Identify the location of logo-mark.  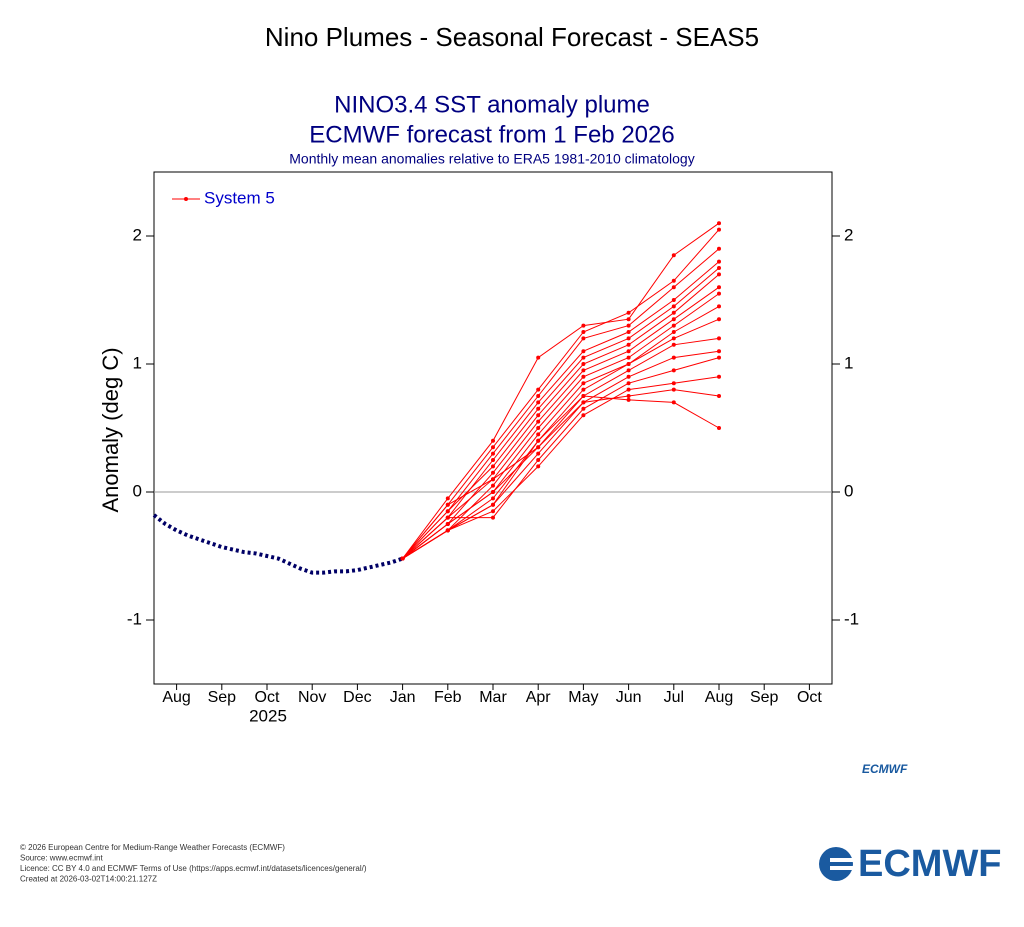
(843, 868).